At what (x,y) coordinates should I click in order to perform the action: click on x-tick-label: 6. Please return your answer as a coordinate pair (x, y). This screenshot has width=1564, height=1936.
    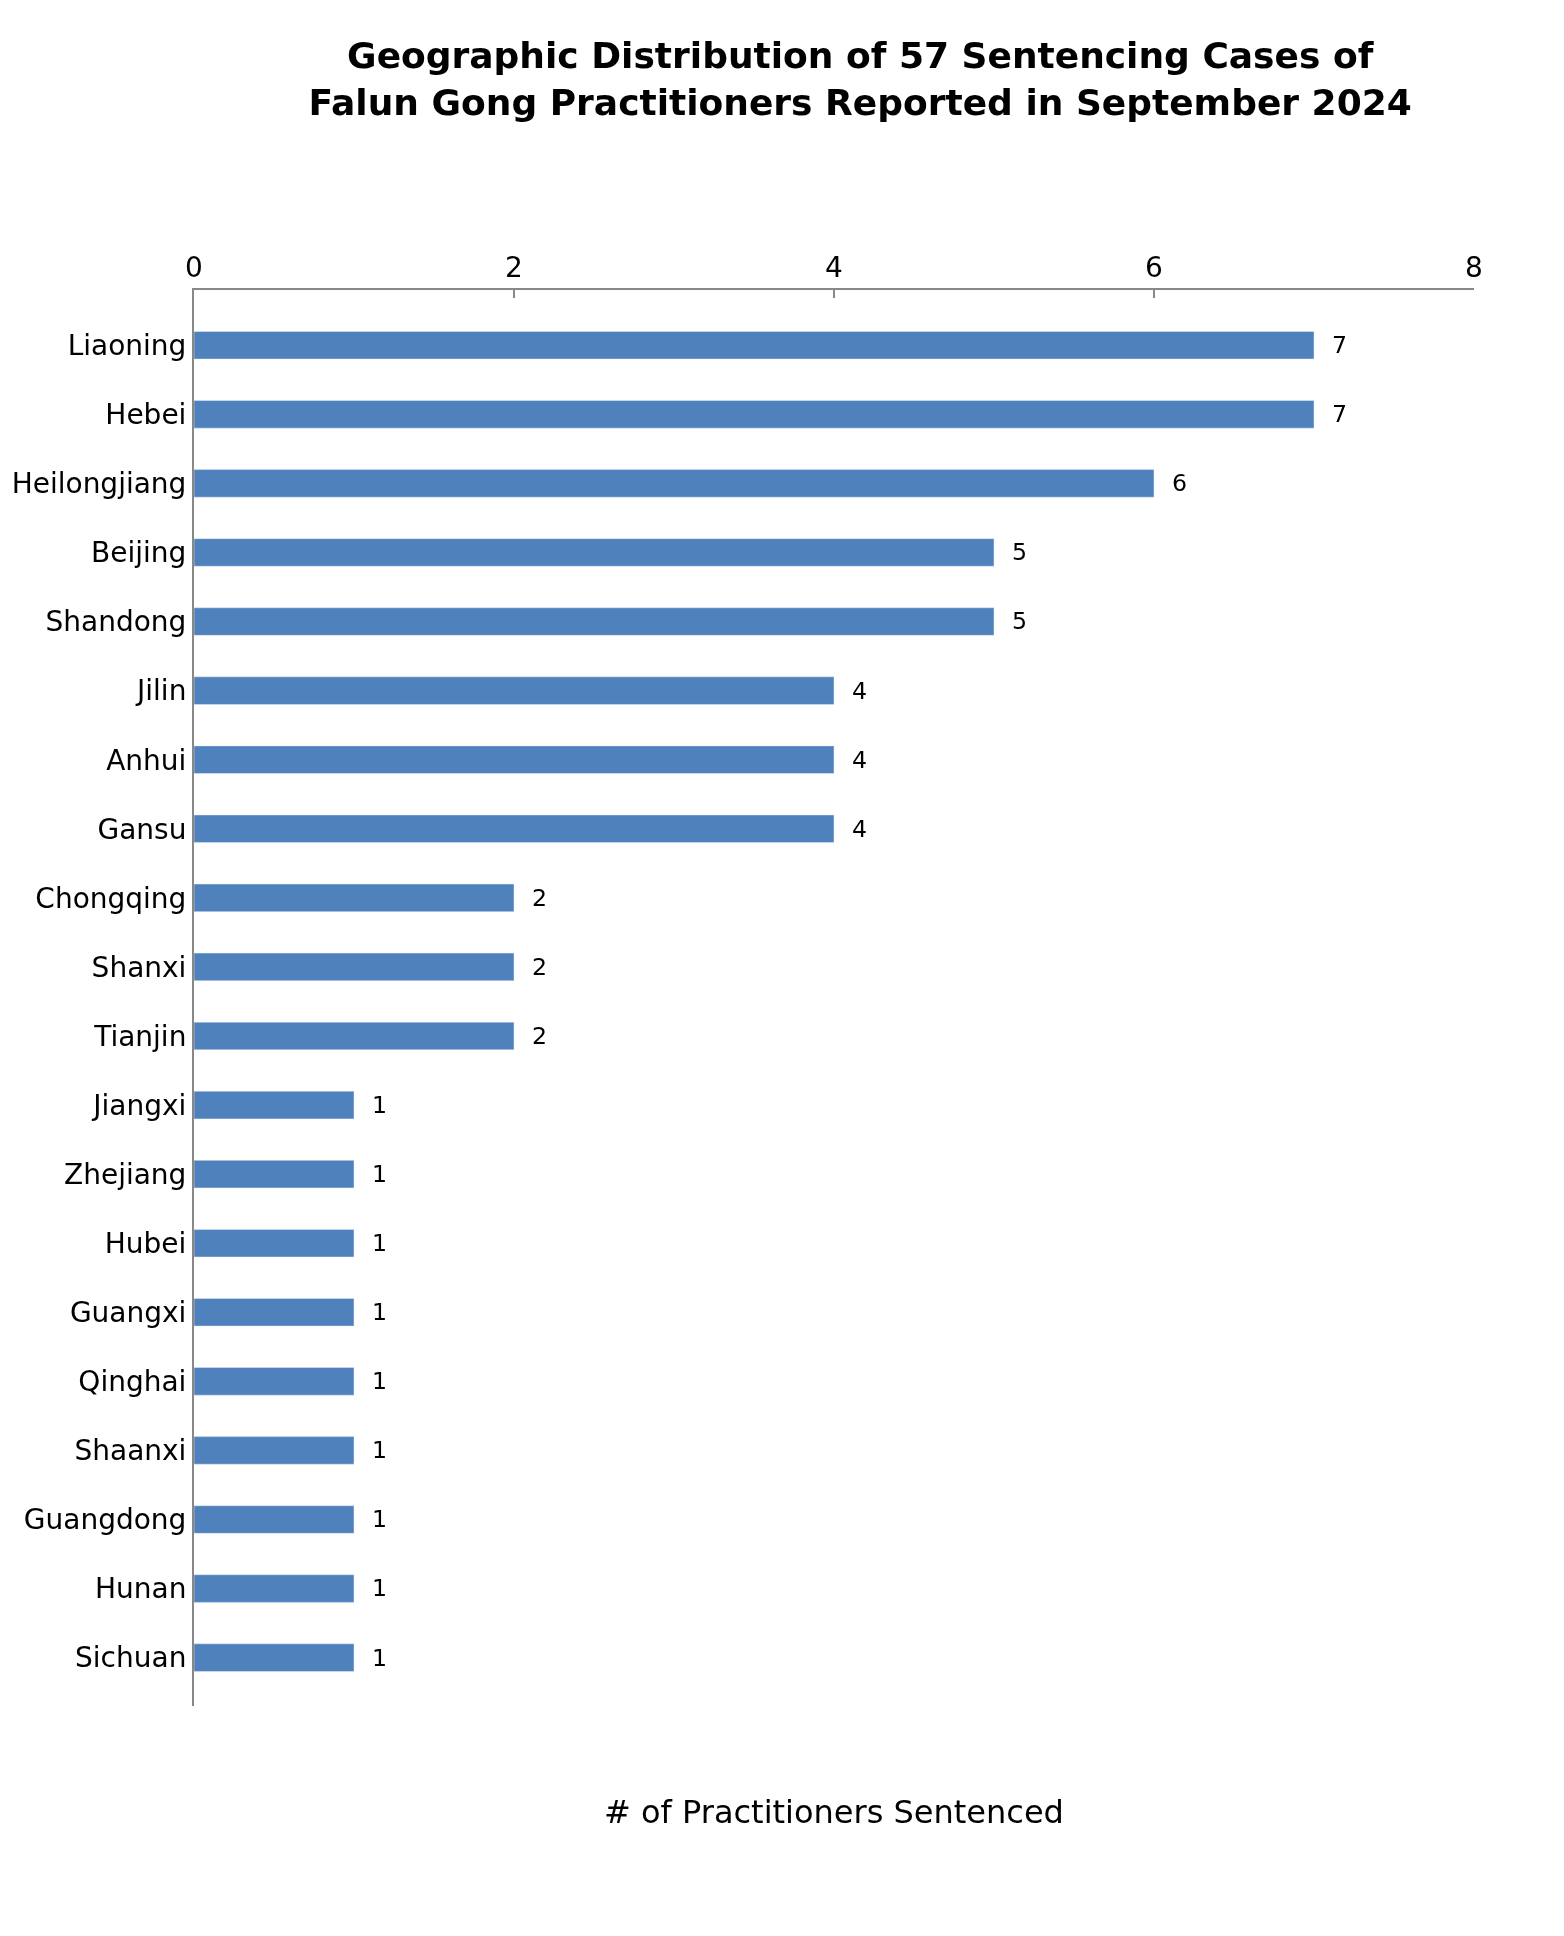
    Looking at the image, I should click on (1154, 267).